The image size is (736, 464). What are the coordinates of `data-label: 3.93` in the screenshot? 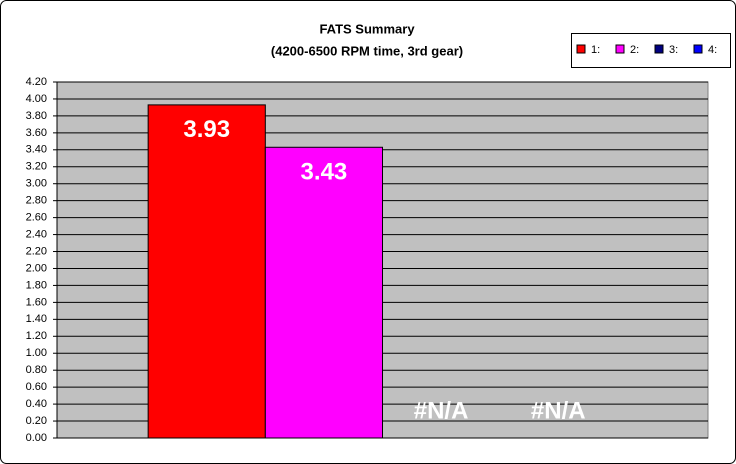 It's located at (206, 129).